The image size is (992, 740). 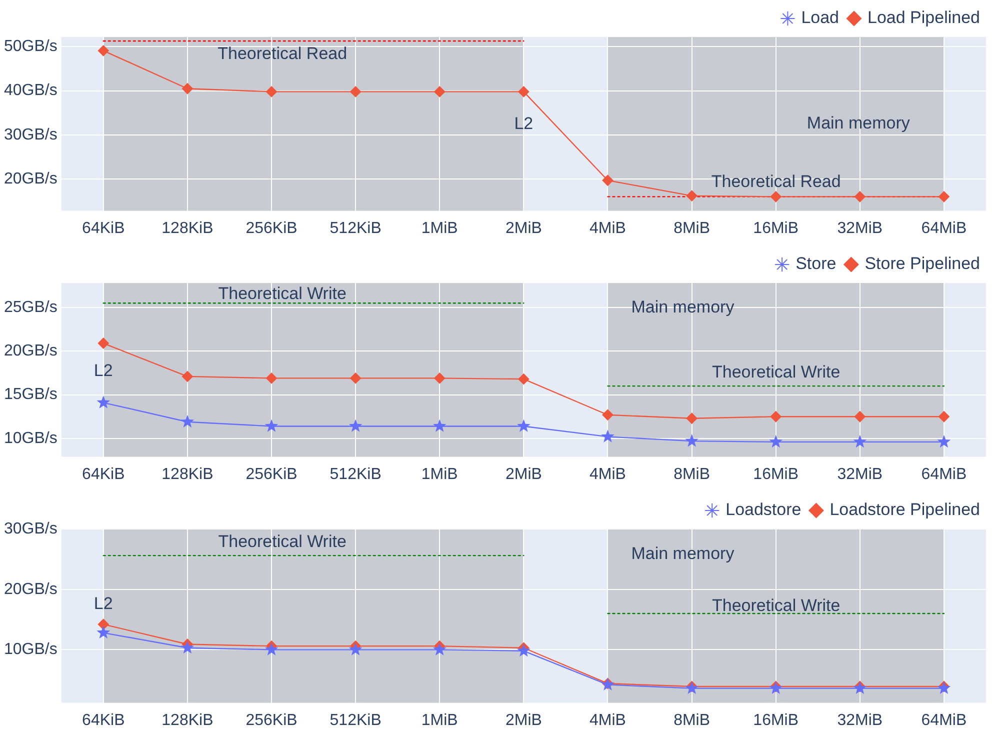 I want to click on y-tick-label: 25GB/s, so click(x=31, y=307).